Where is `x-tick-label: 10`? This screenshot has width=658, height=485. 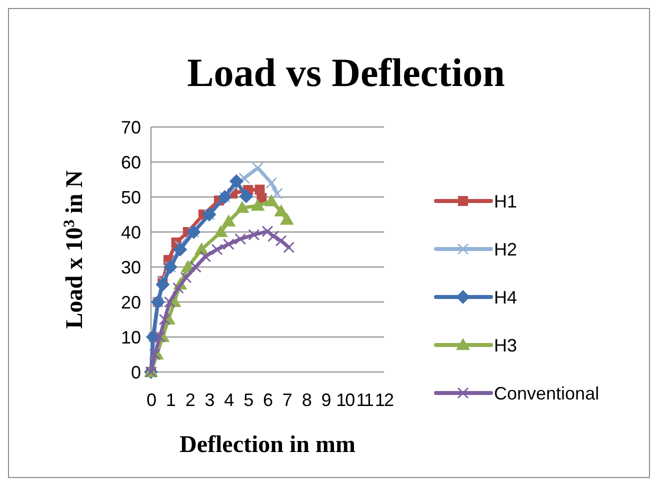 x-tick-label: 10 is located at coordinates (346, 400).